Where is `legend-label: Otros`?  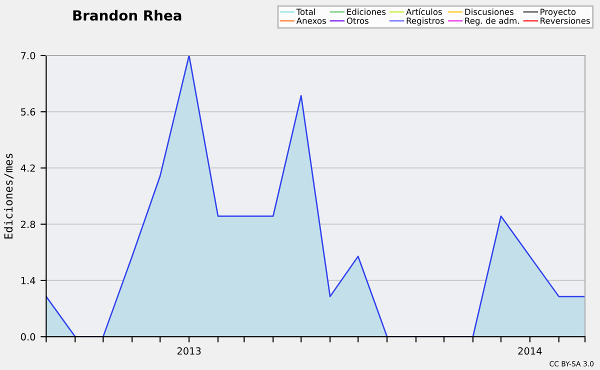 legend-label: Otros is located at coordinates (357, 21).